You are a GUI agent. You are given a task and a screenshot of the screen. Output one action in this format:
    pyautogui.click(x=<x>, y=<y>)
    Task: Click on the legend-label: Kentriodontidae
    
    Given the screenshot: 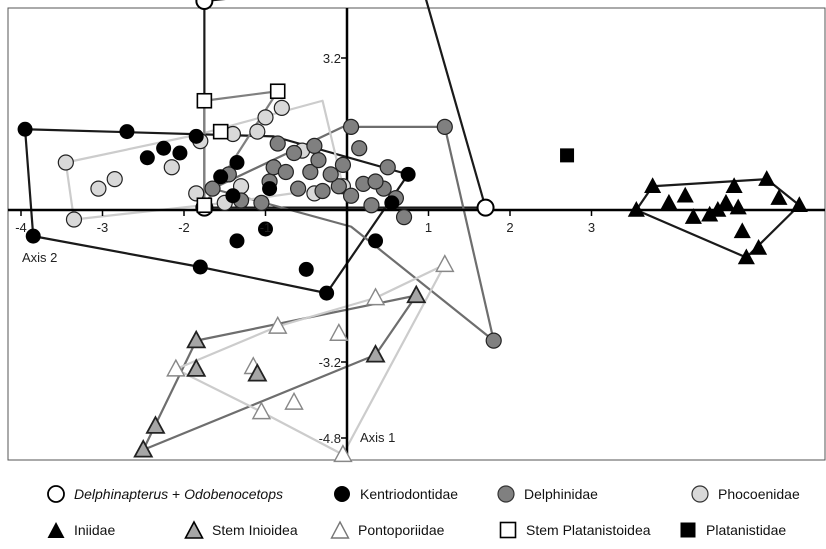 What is the action you would take?
    pyautogui.click(x=409, y=494)
    